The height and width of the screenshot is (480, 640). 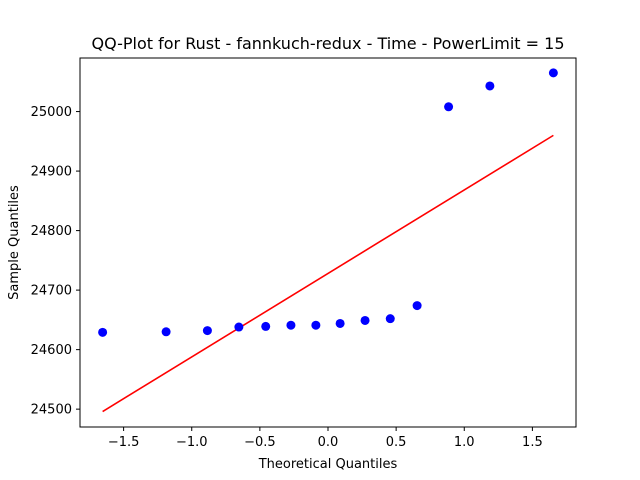 I want to click on y-tick-label: 25000, so click(x=51, y=112).